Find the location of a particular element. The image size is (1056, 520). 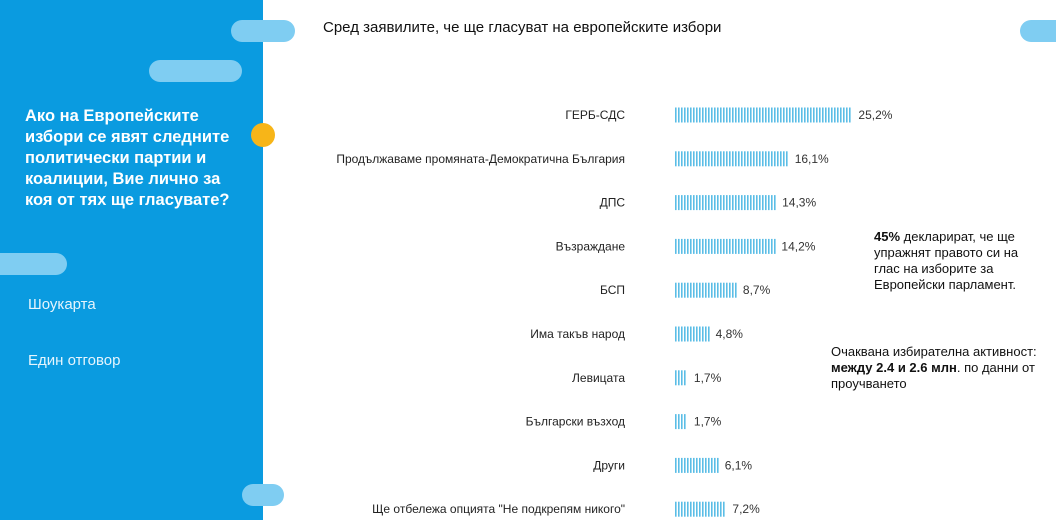

value-label: 7,2% is located at coordinates (746, 509).